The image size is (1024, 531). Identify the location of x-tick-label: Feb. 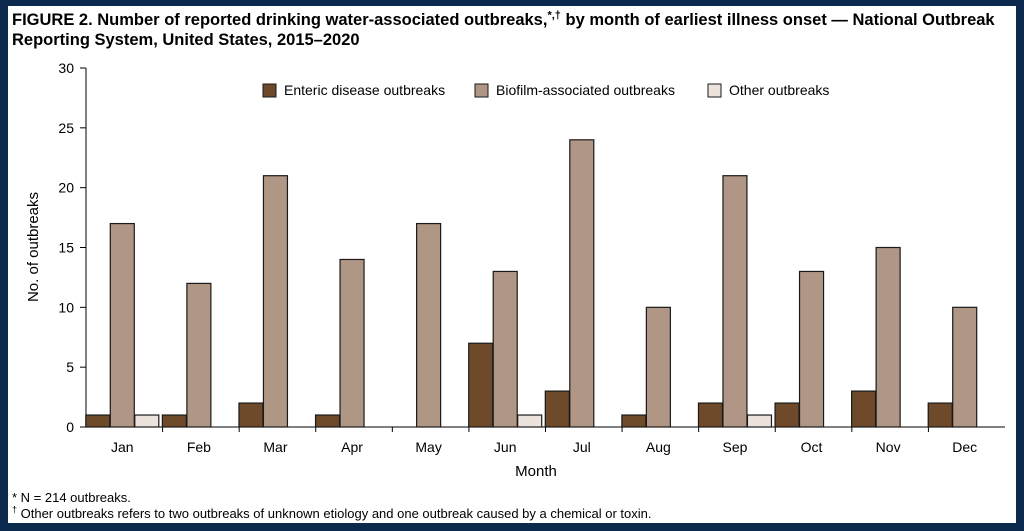
(199, 447).